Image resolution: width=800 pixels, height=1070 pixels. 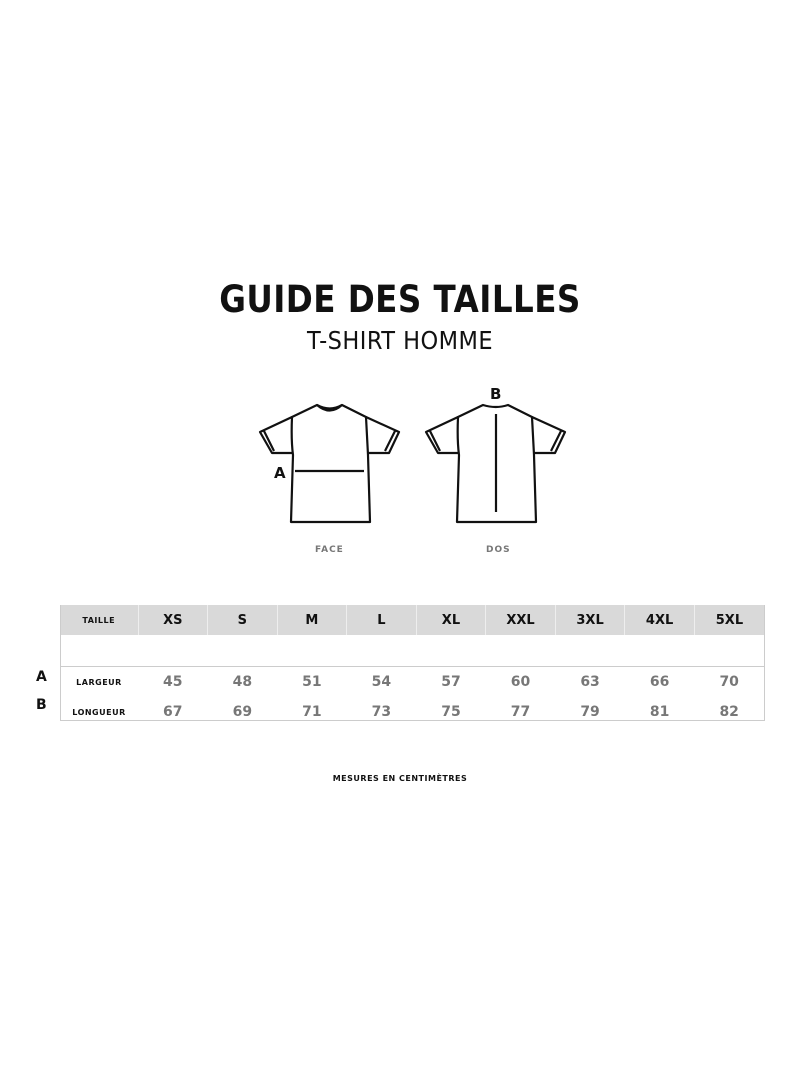 I want to click on row-letter-a: A, so click(x=41, y=677).